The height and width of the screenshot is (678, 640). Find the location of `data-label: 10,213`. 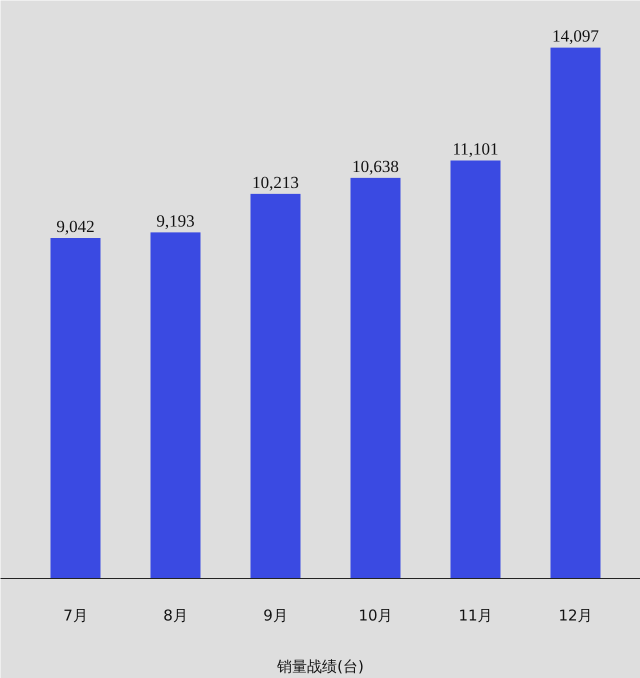

data-label: 10,213 is located at coordinates (275, 182).